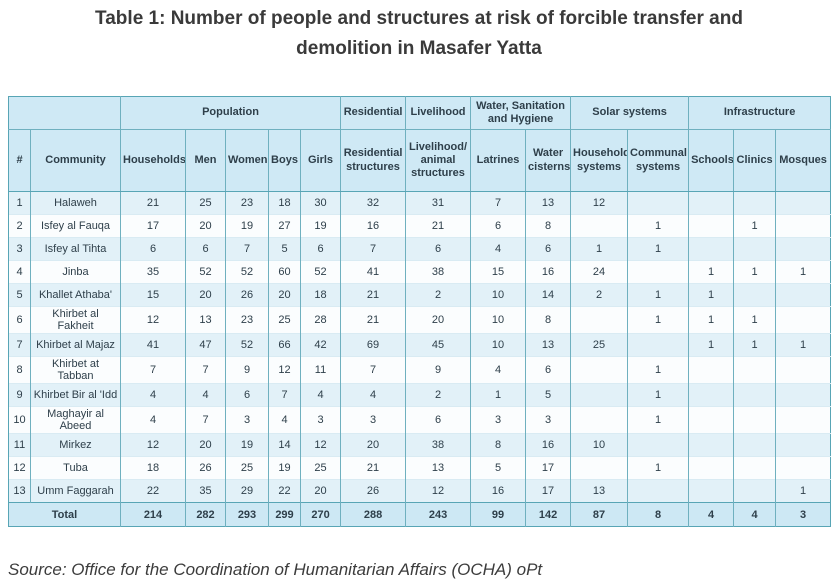  What do you see at coordinates (205, 160) in the screenshot?
I see `col-header-men: Men` at bounding box center [205, 160].